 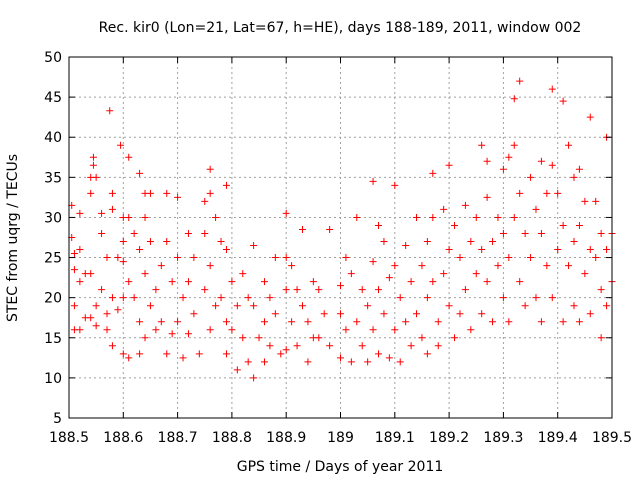 I want to click on y-axis-label: STEC from uqrg / TECUs, so click(x=13, y=238).